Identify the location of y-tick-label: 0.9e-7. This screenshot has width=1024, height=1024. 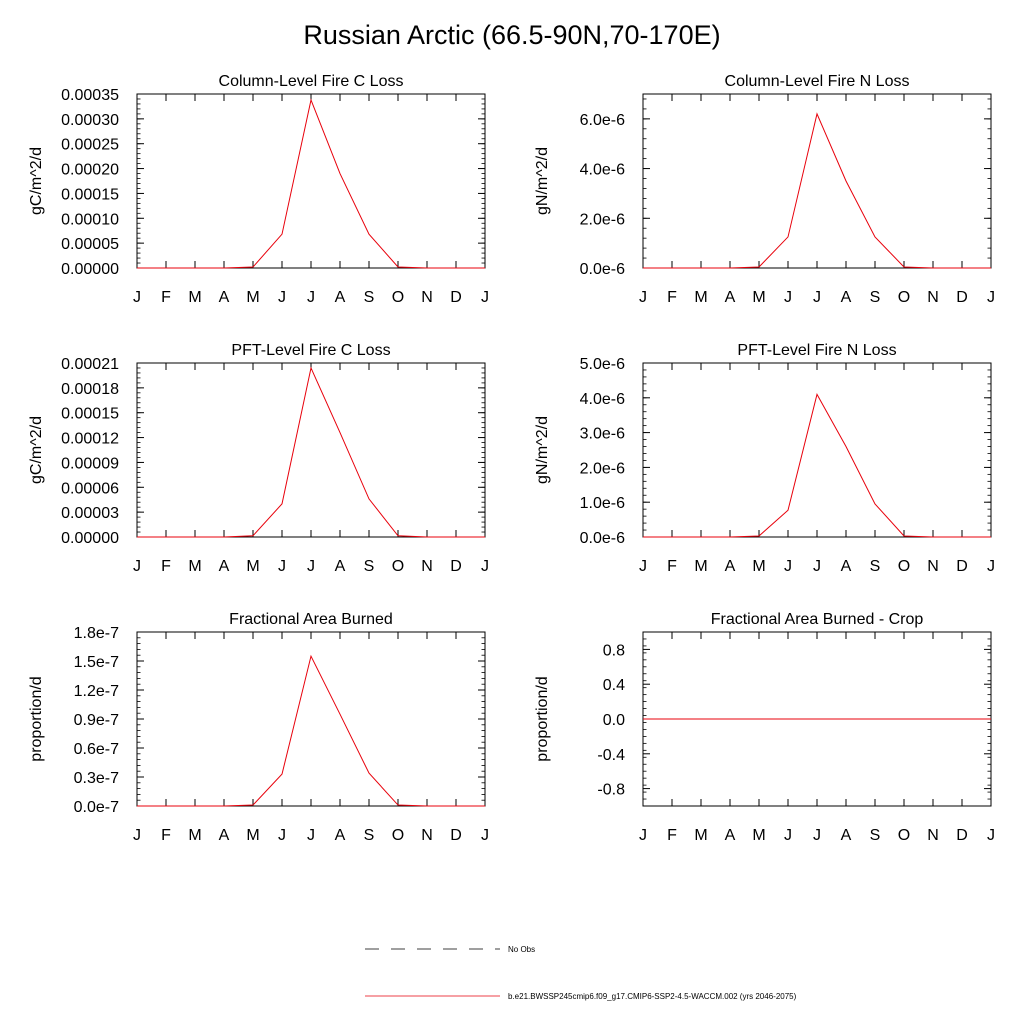
(96, 720).